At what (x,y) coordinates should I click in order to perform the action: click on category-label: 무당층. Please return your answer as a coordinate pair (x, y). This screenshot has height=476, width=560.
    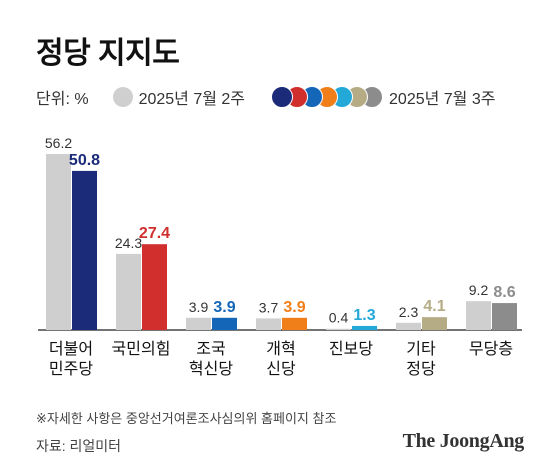
    Looking at the image, I should click on (491, 349).